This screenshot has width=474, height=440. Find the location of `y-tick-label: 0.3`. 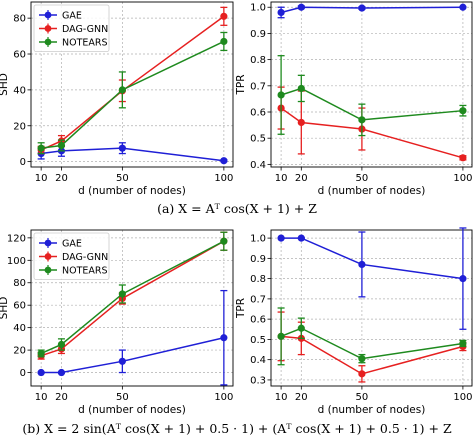

y-tick-label: 0.3 is located at coordinates (258, 380).